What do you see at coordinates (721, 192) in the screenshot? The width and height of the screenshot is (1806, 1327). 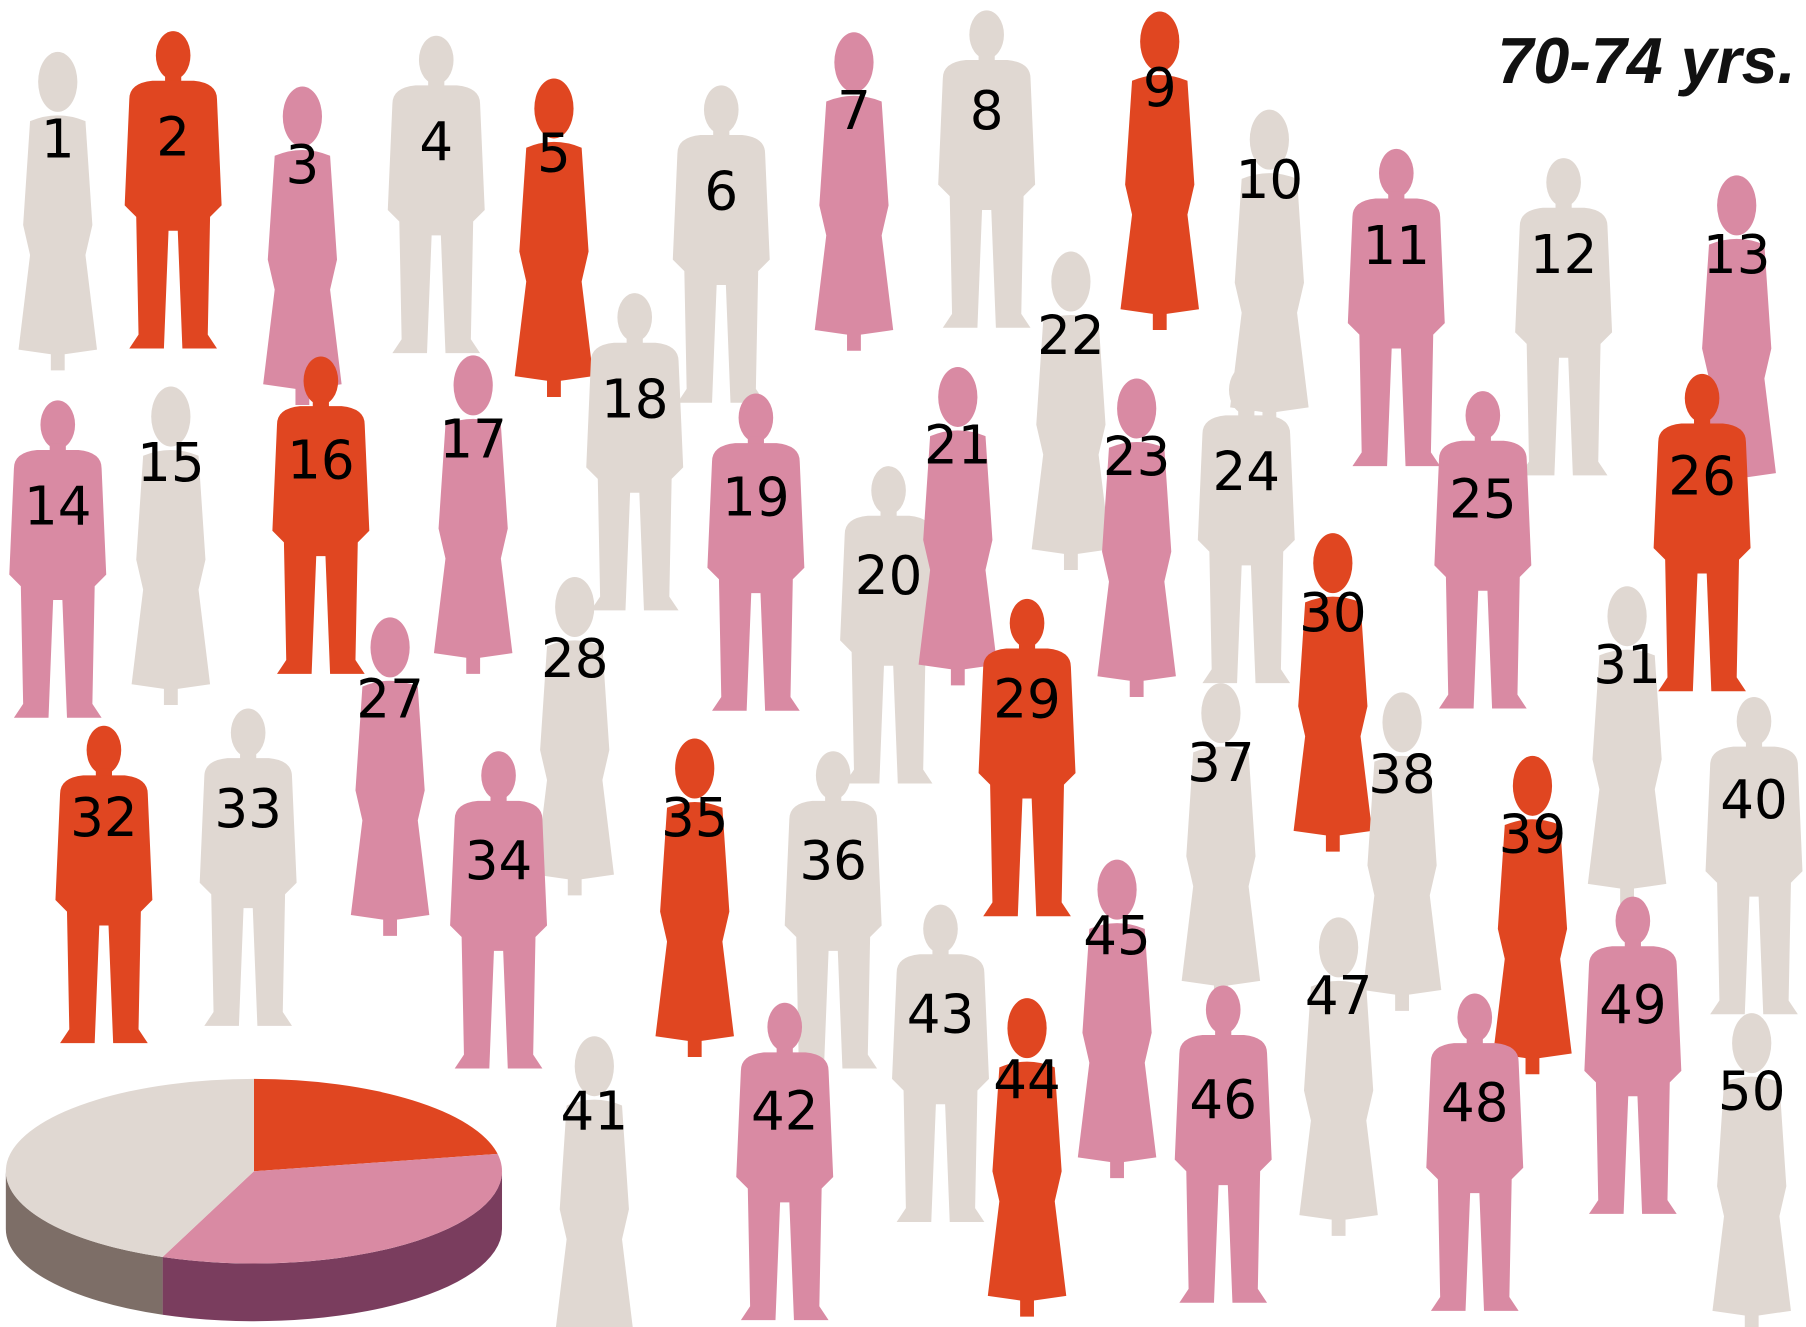 I see `person-number: 6` at bounding box center [721, 192].